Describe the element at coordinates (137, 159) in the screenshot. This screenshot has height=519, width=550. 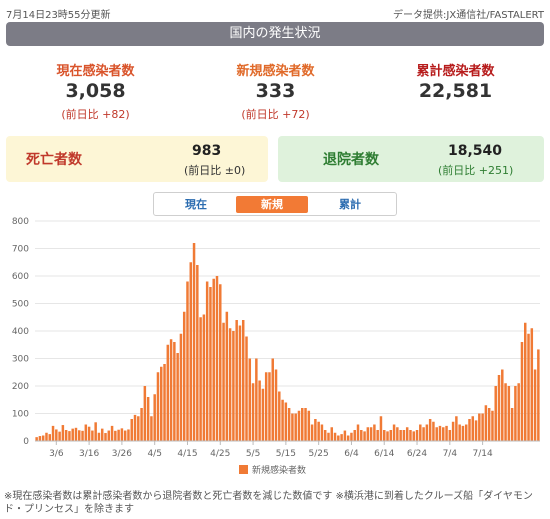
I see `deaths-box: 死亡者数 983 (前日比 ±0)` at that location.